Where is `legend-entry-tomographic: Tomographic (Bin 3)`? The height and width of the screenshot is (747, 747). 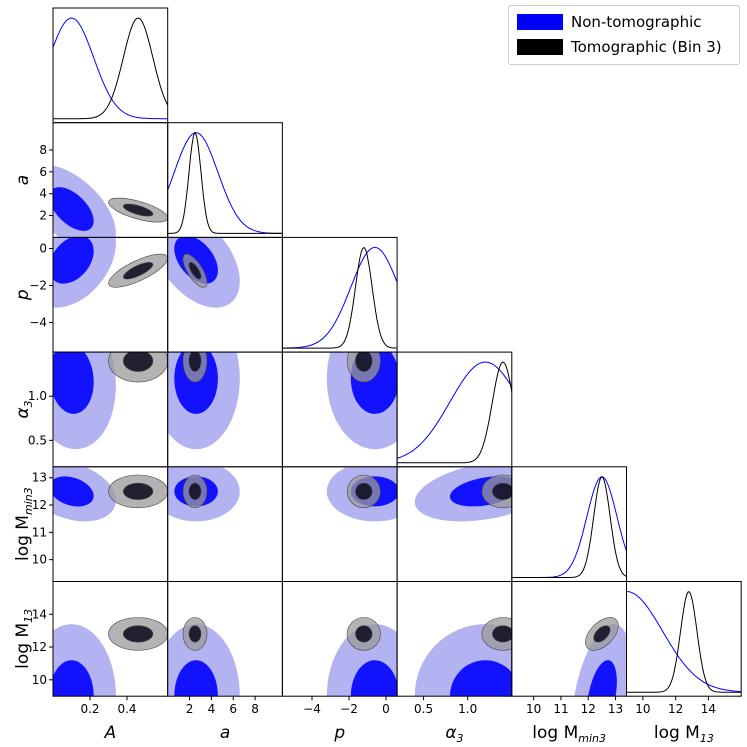
legend-entry-tomographic: Tomographic (Bin 3) is located at coordinates (619, 47).